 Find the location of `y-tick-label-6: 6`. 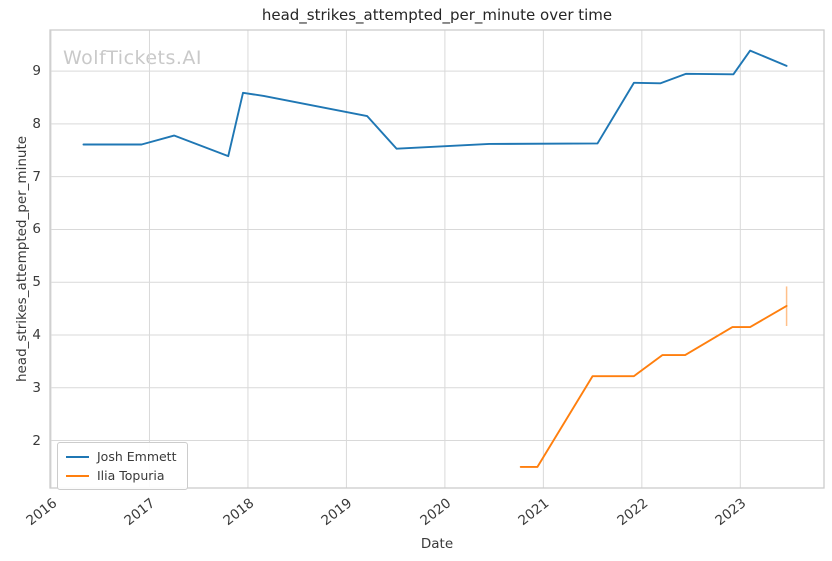

y-tick-label-6: 6 is located at coordinates (36, 229).